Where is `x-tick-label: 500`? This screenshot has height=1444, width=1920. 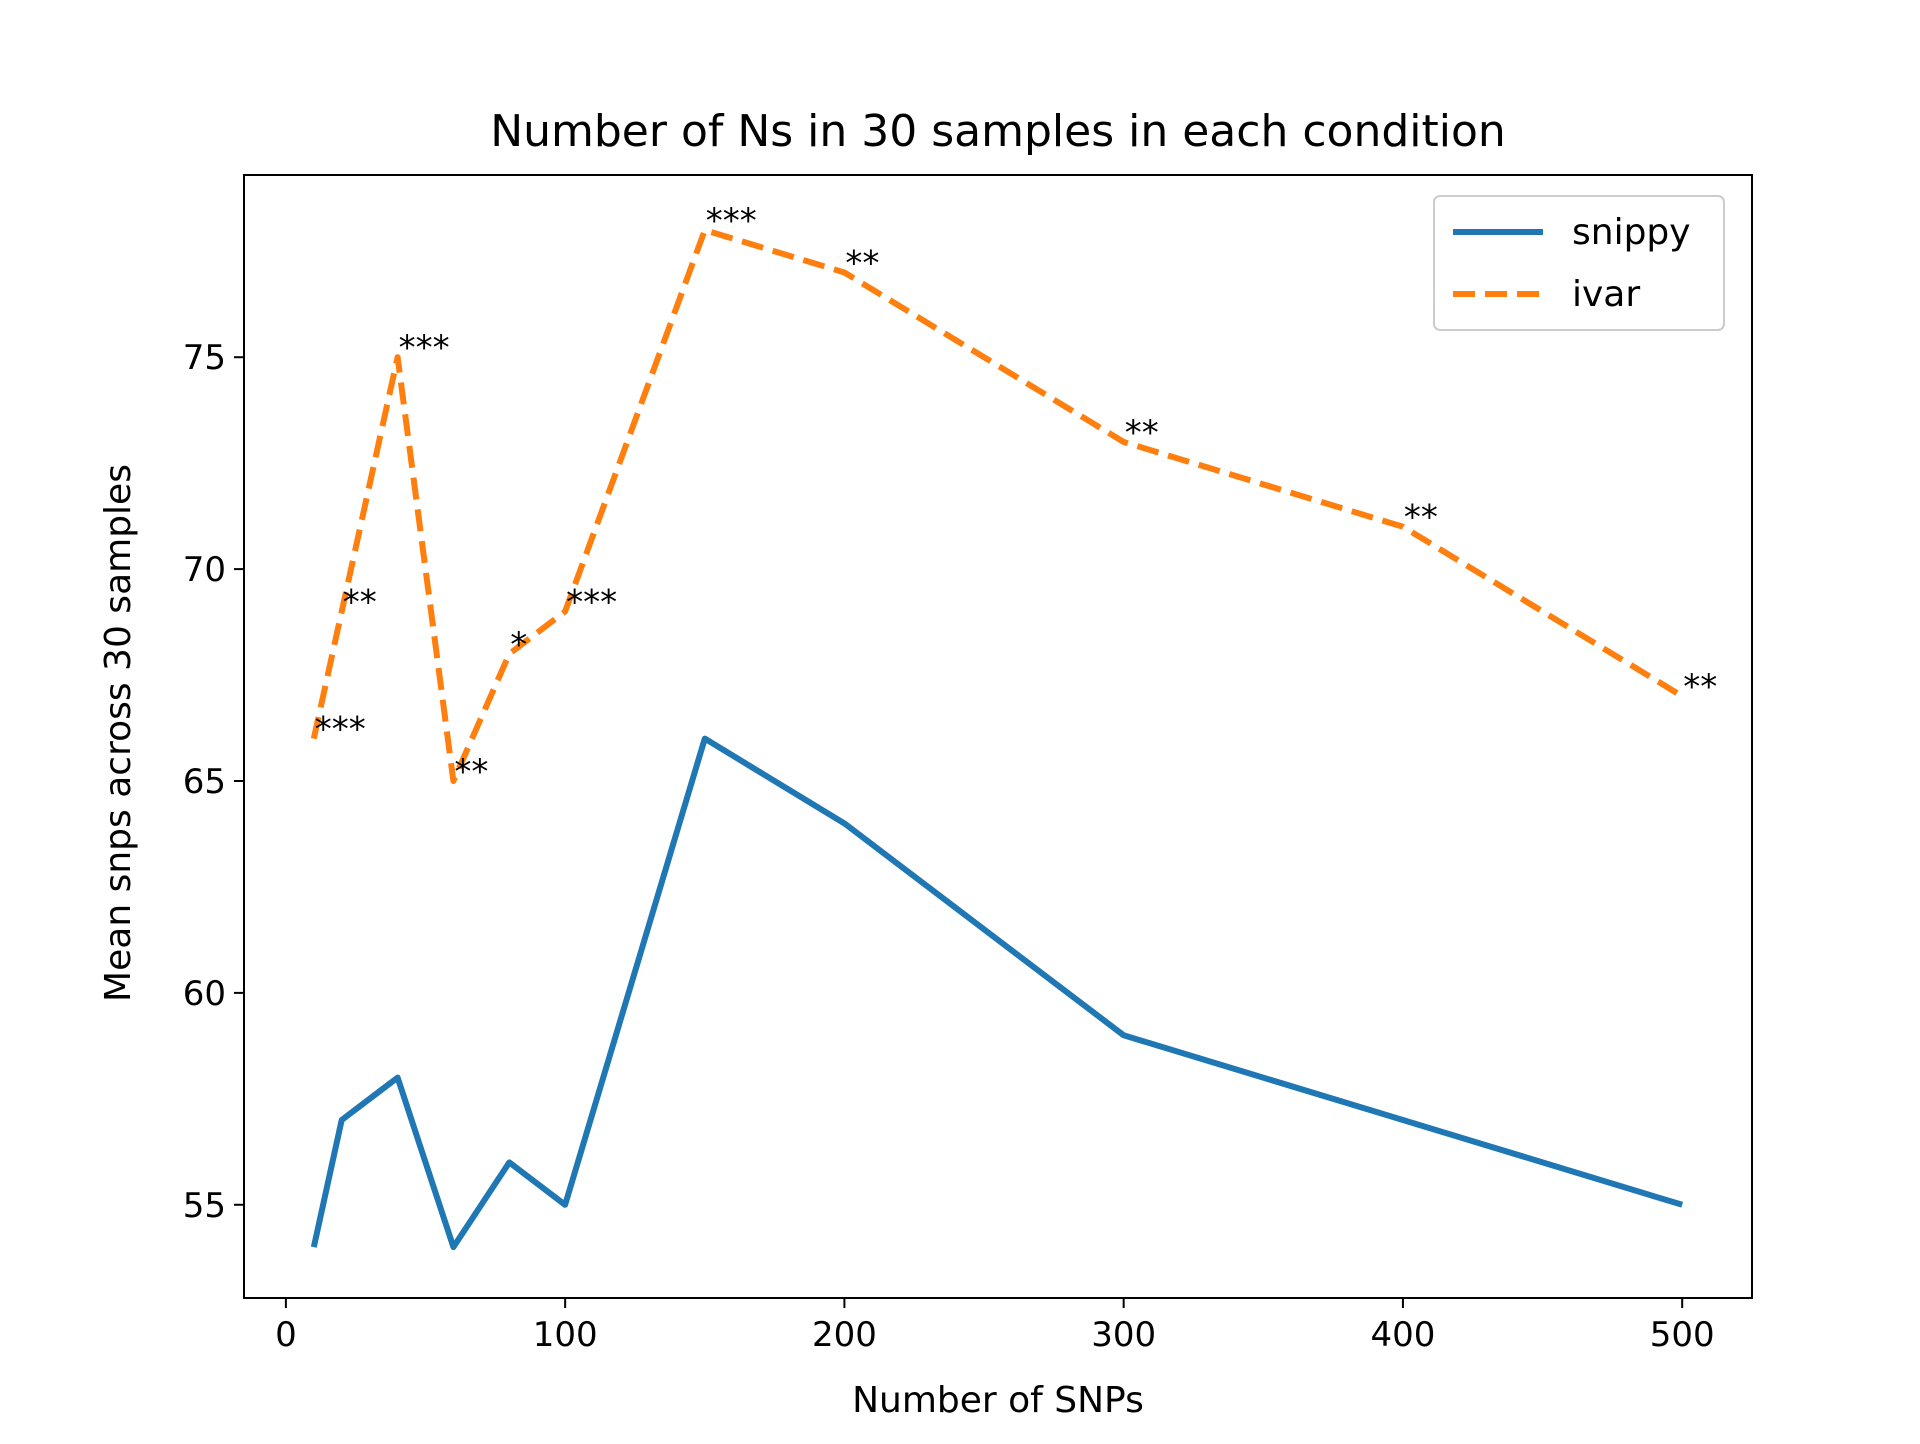
x-tick-label: 500 is located at coordinates (1682, 1335).